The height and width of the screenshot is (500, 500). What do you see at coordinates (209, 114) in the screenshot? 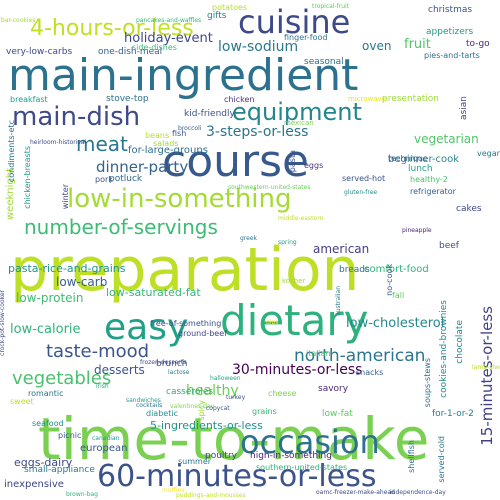
I see `word: kid-friendly` at bounding box center [209, 114].